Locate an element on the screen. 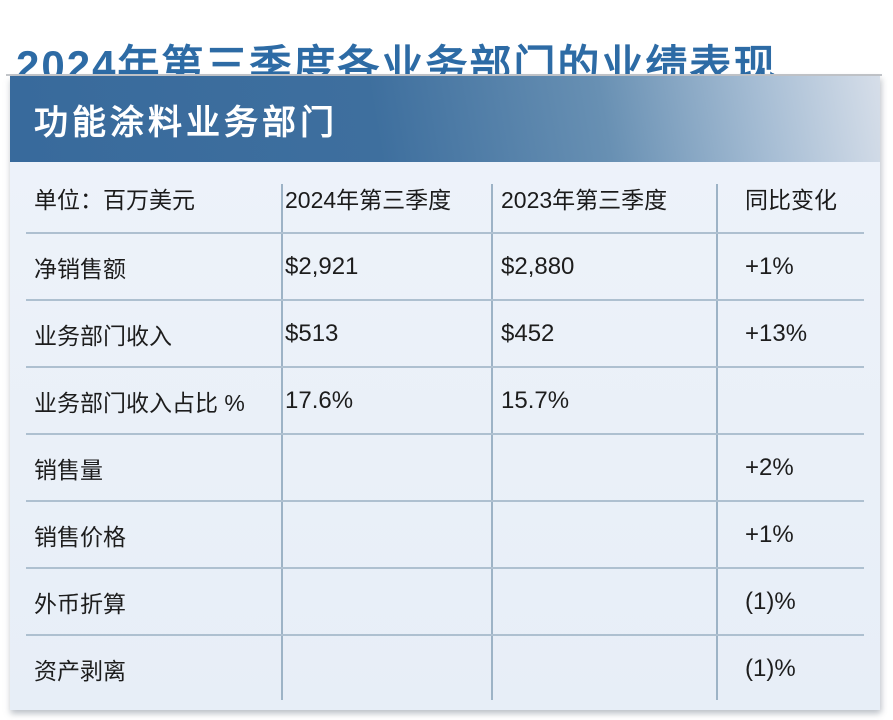 Image resolution: width=893 pixels, height=720 pixels. table-cell: $513 is located at coordinates (312, 333).